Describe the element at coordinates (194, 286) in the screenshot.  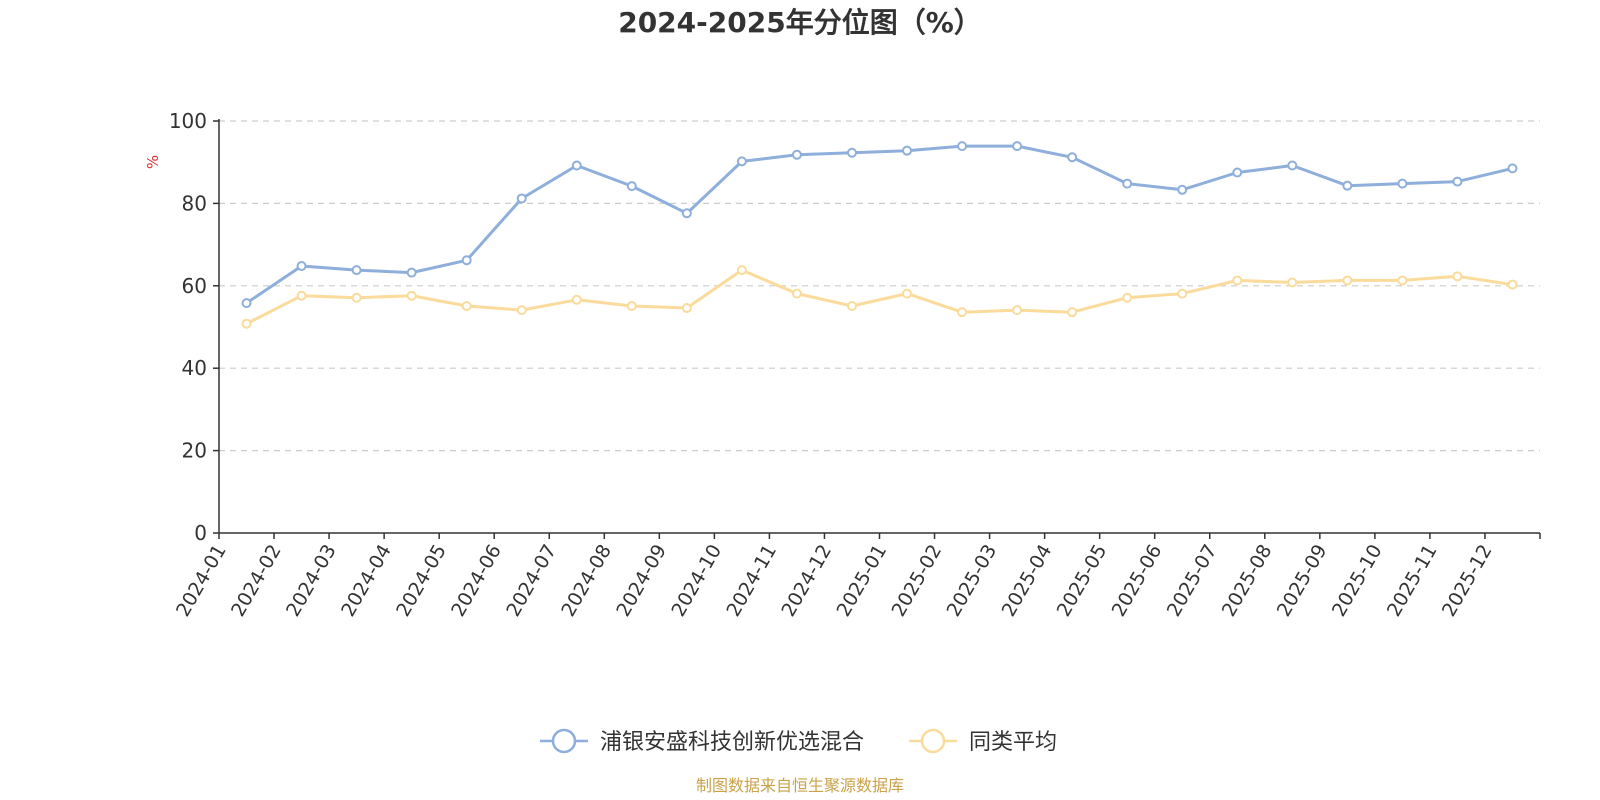
I see `y-tick-label-60: 60` at that location.